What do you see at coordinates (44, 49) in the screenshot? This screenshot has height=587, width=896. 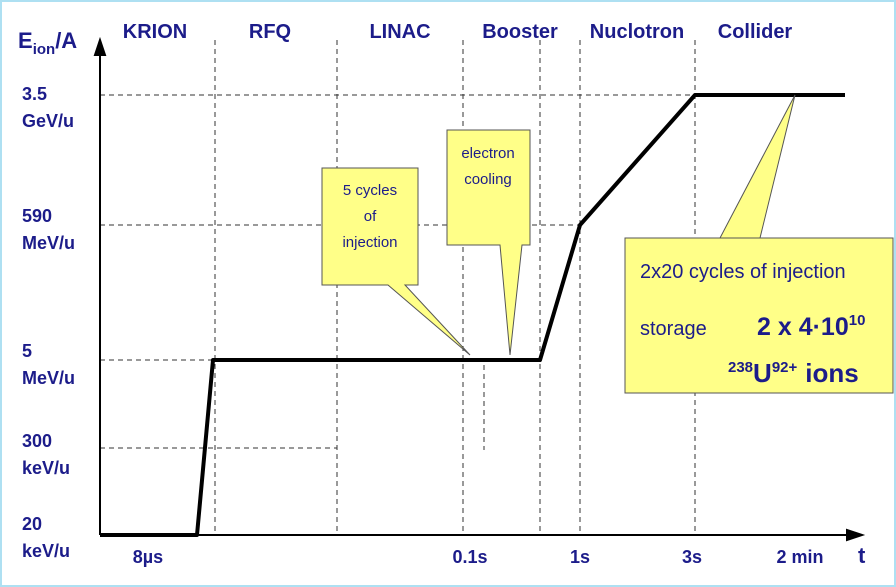 I see `y-label-sub: ion` at bounding box center [44, 49].